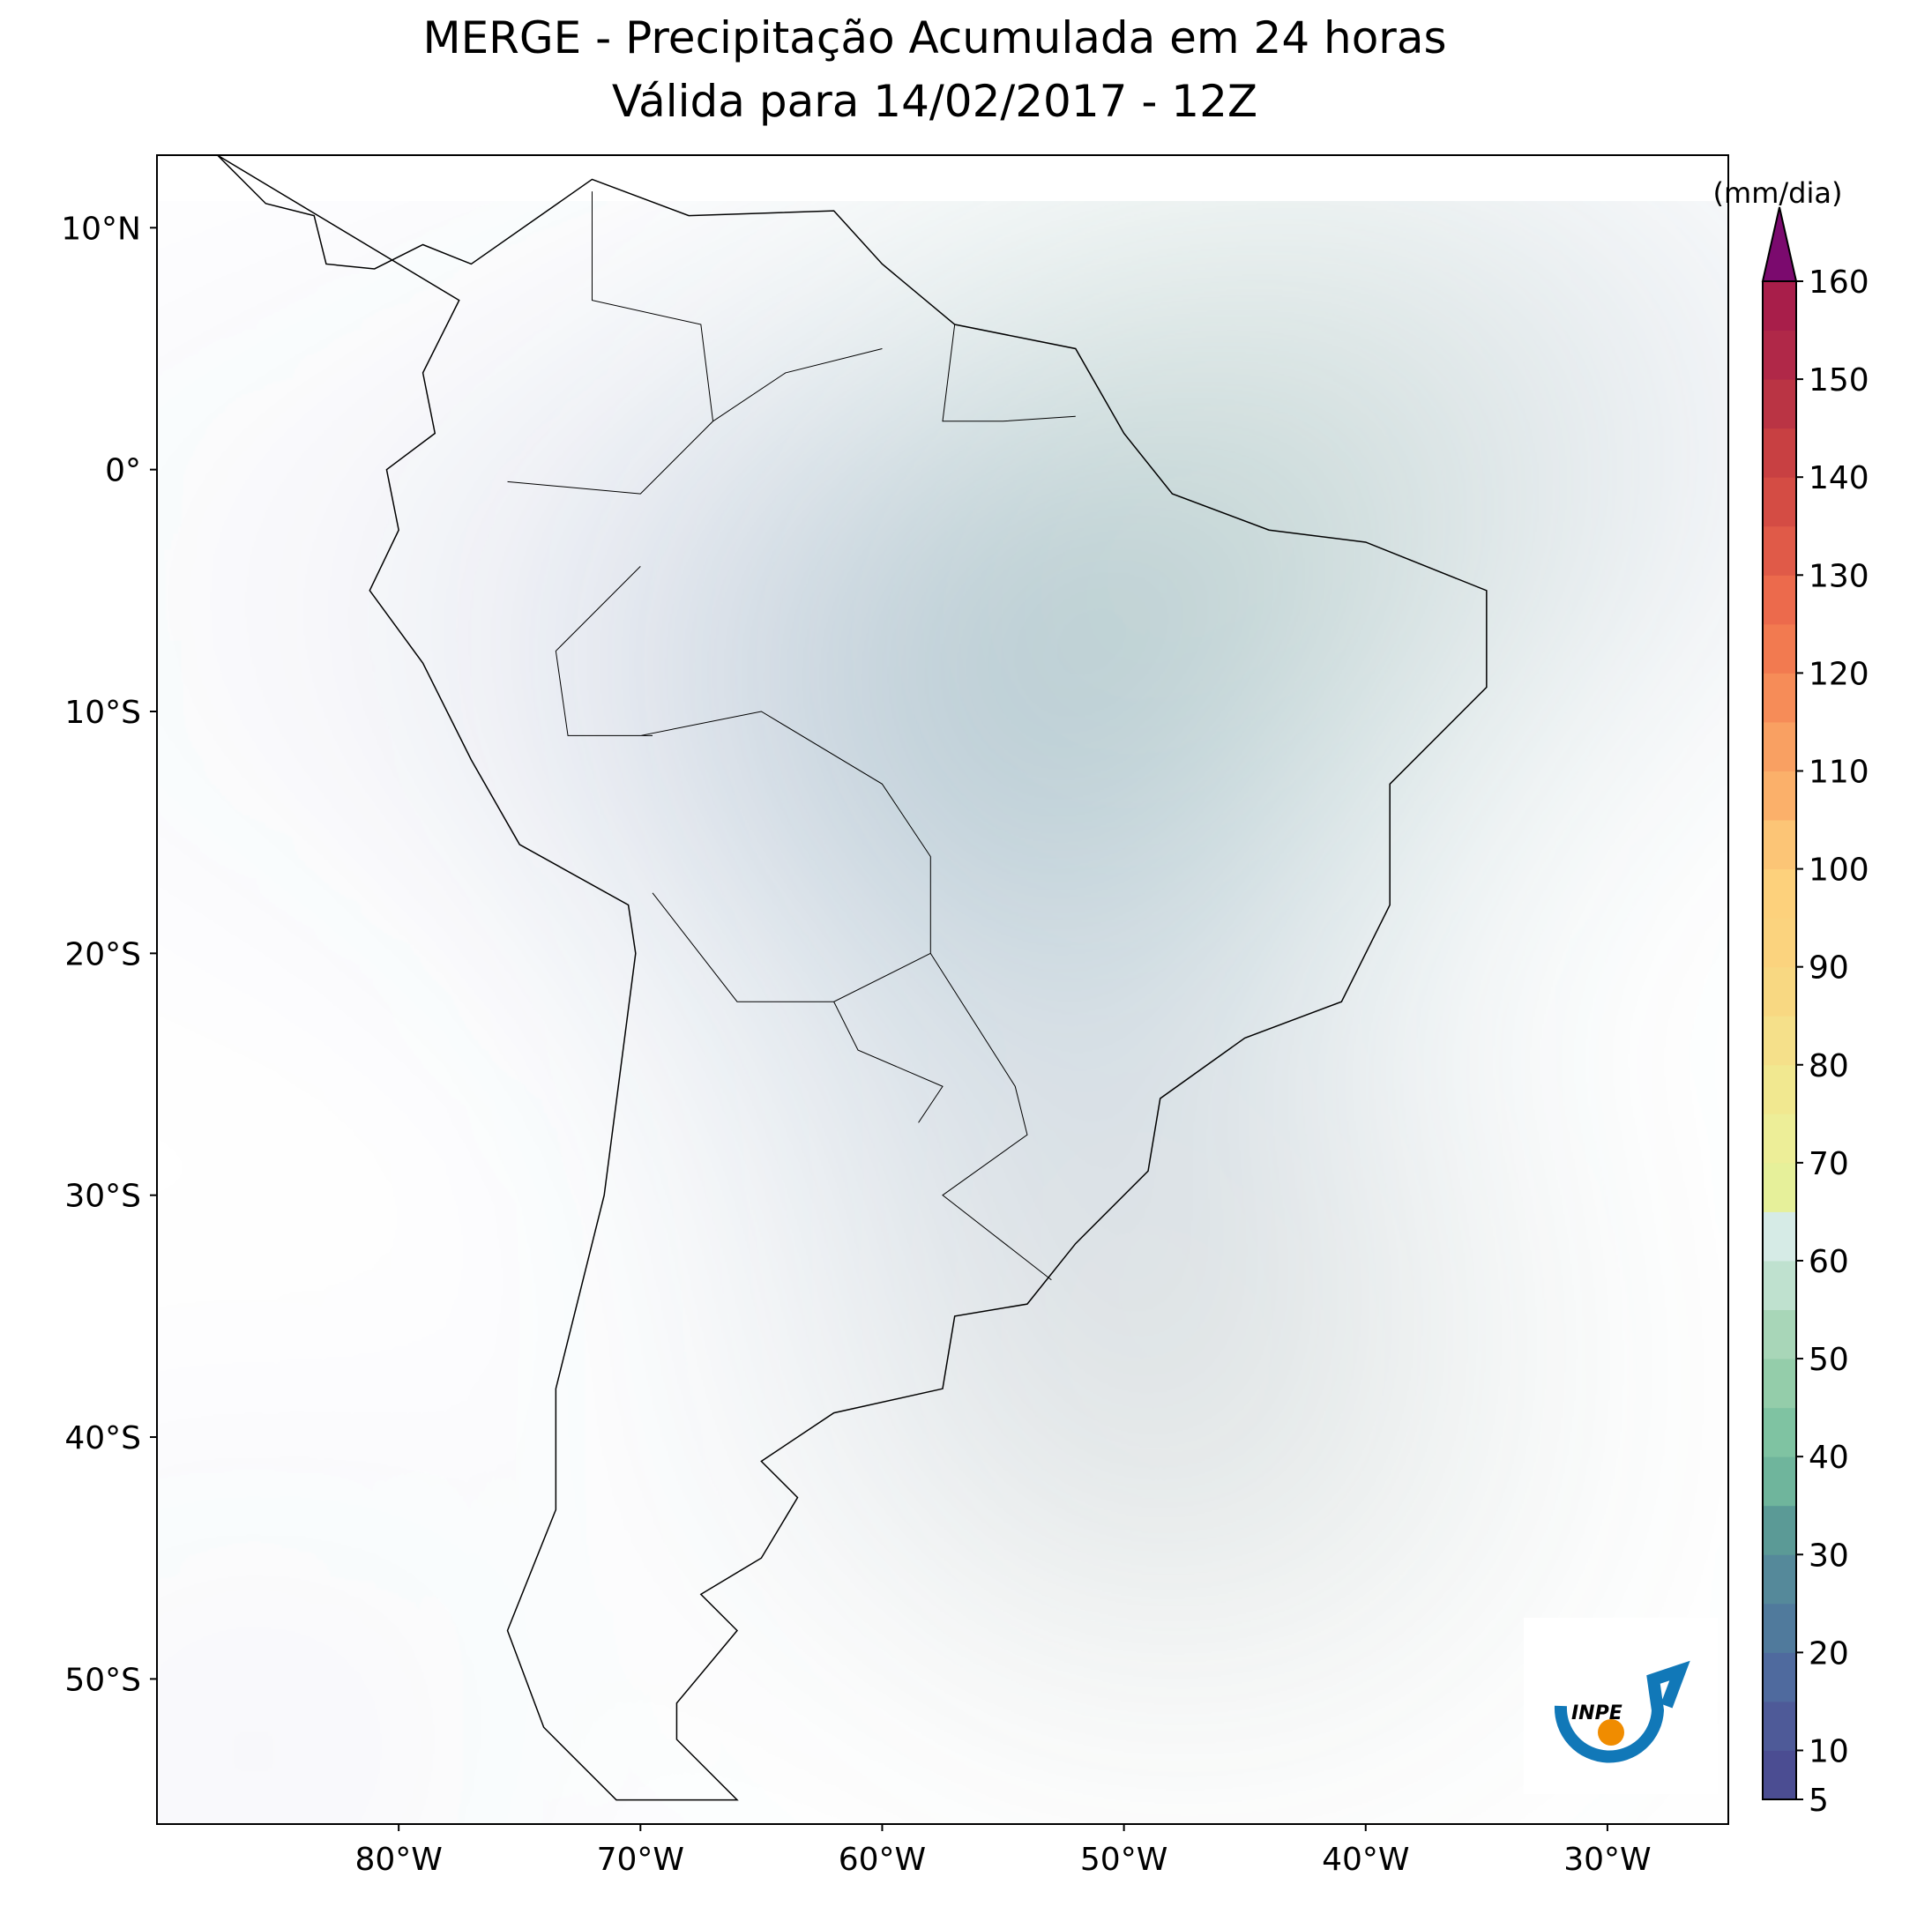 This screenshot has width=1932, height=1914. What do you see at coordinates (101, 229) in the screenshot?
I see `y-tick-label: 10°N` at bounding box center [101, 229].